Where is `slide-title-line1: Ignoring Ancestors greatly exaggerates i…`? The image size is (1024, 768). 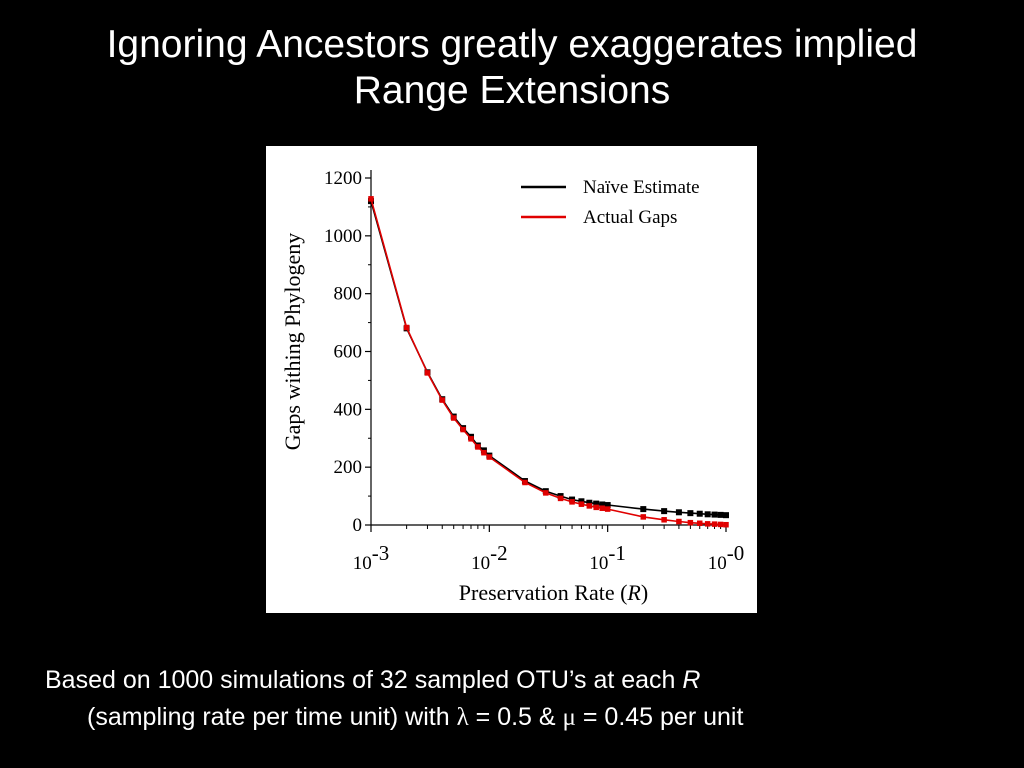
slide-title-line1: Ignoring Ancestors greatly exaggerates i… is located at coordinates (512, 44).